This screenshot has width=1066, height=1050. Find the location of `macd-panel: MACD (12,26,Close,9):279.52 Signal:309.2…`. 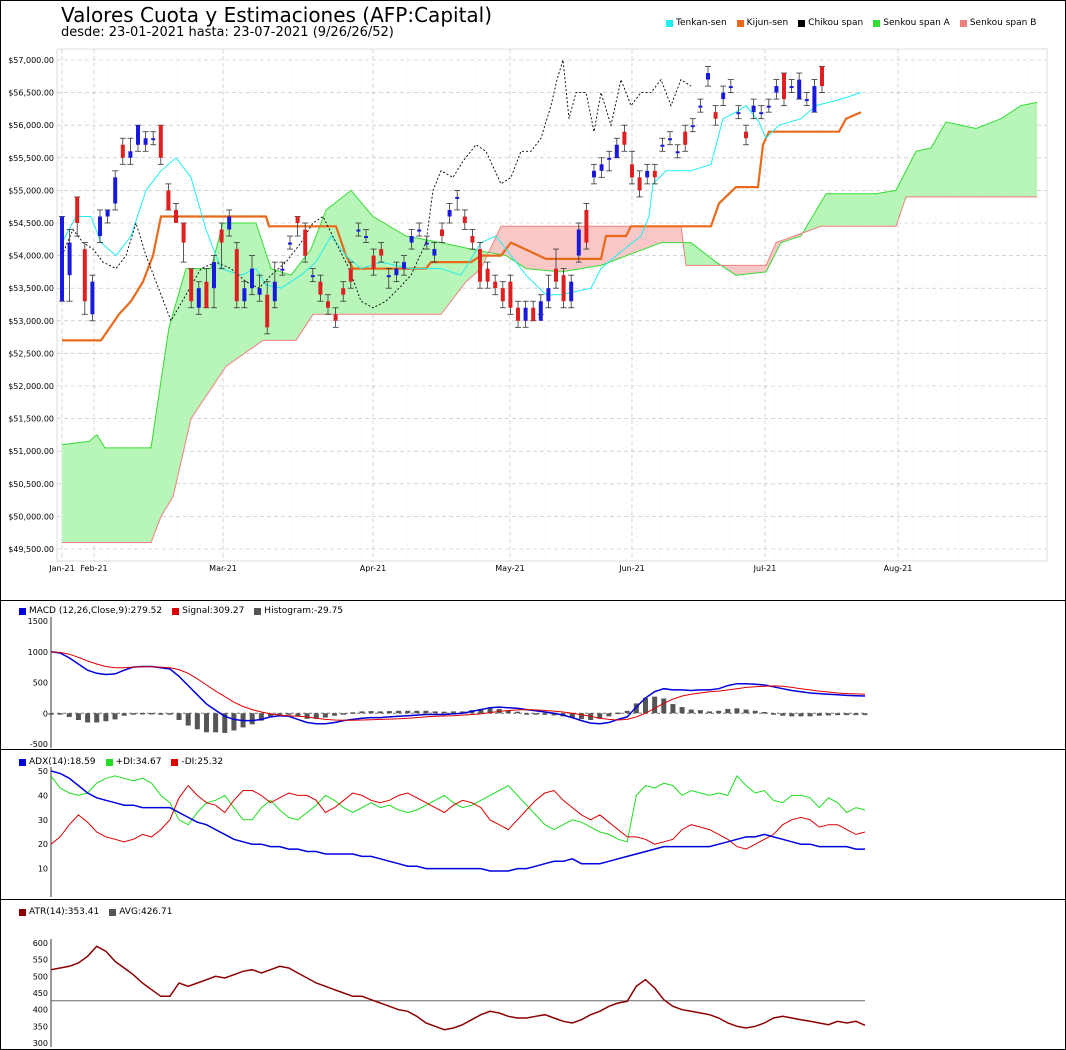

macd-panel: MACD (12,26,Close,9):279.52 Signal:309.2… is located at coordinates (533, 675).